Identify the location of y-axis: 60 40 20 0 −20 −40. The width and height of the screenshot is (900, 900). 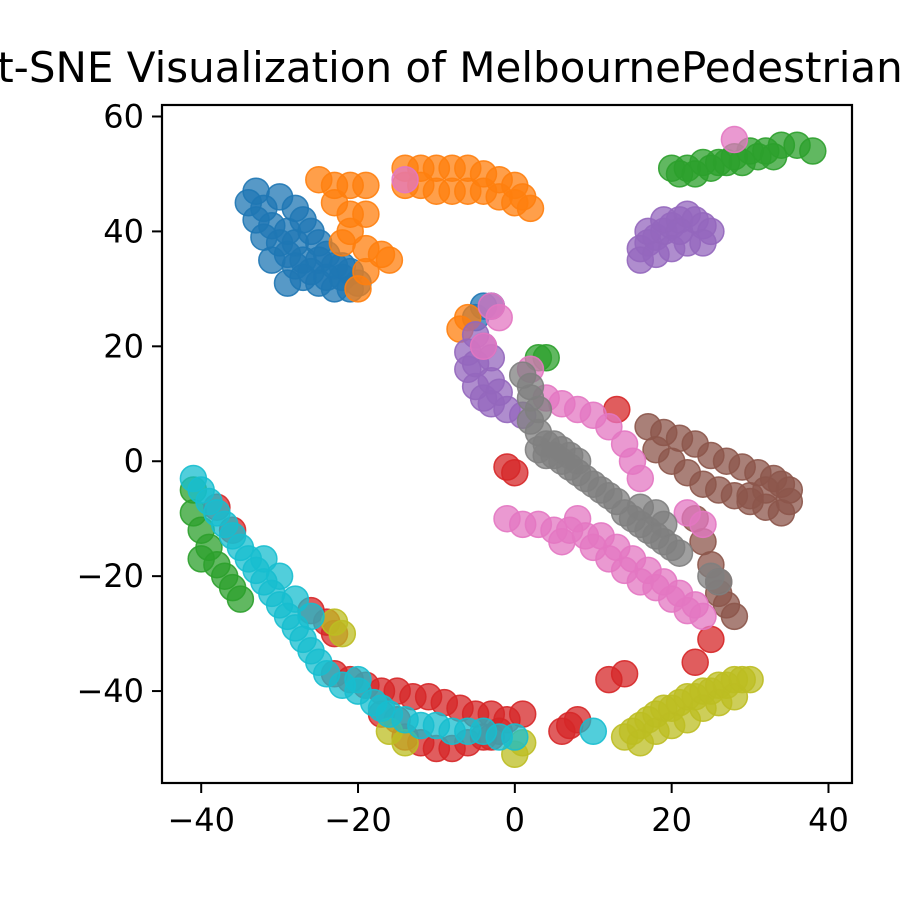
(119, 403).